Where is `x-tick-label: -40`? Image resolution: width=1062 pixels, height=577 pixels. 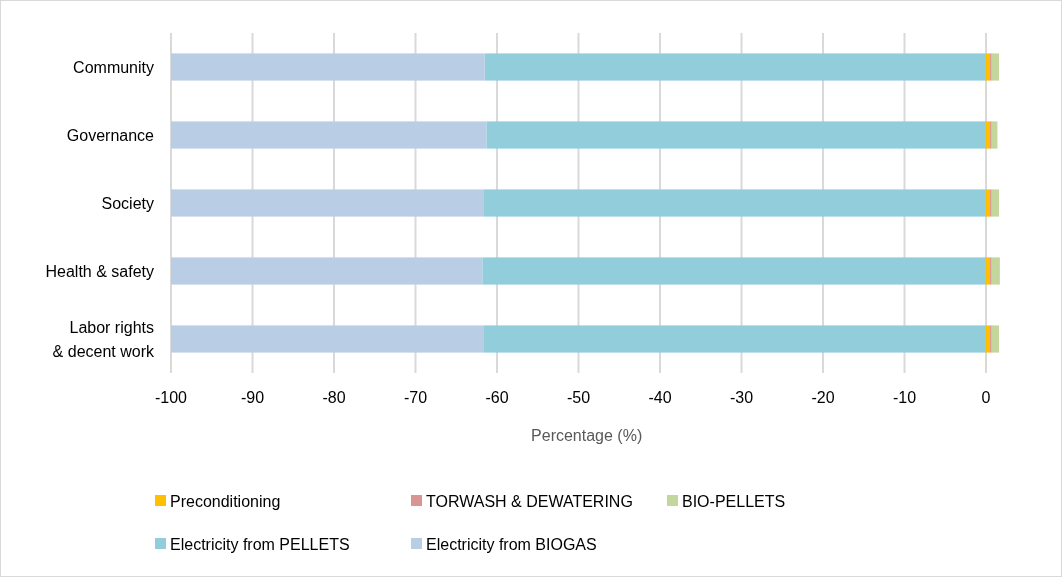
x-tick-label: -40 is located at coordinates (660, 397).